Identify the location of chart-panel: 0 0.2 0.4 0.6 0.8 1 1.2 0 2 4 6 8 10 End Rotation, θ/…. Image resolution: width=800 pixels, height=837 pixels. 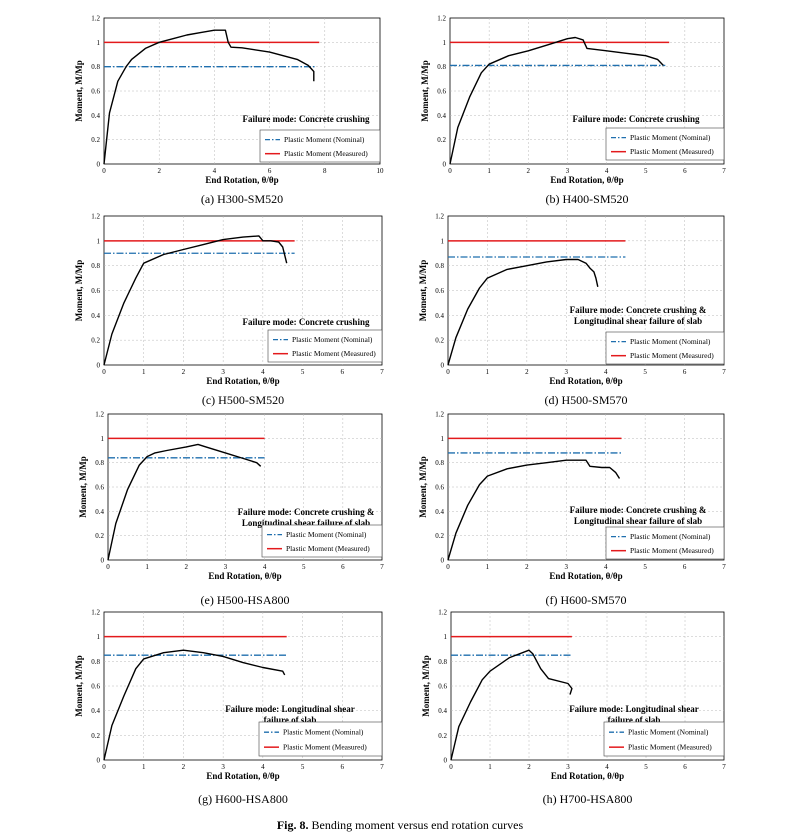
(229, 111).